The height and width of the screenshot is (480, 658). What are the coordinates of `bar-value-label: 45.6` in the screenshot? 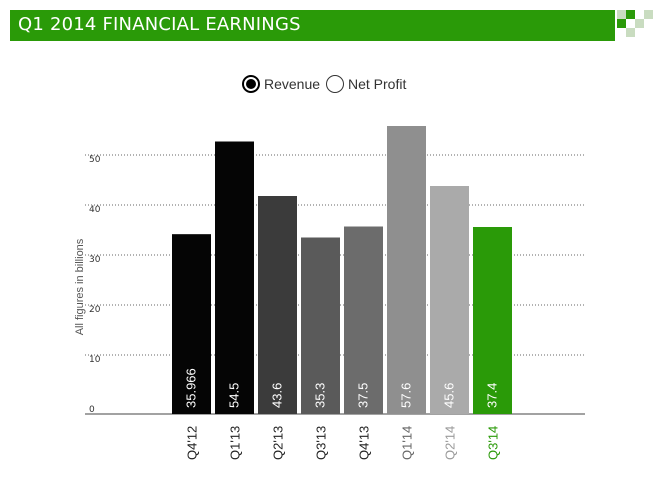 It's located at (449, 395).